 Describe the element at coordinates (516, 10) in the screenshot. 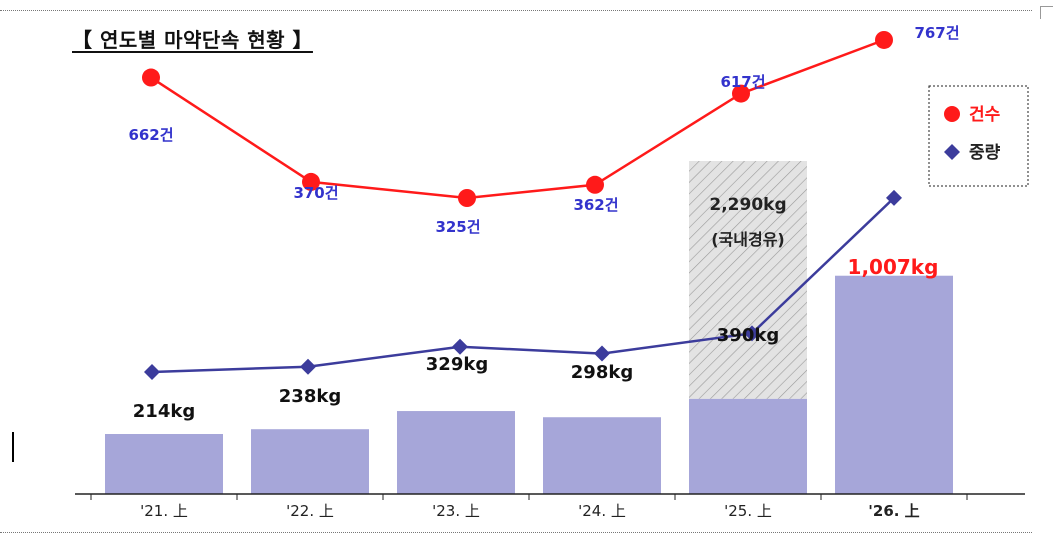

I see `top-dotted-border` at that location.